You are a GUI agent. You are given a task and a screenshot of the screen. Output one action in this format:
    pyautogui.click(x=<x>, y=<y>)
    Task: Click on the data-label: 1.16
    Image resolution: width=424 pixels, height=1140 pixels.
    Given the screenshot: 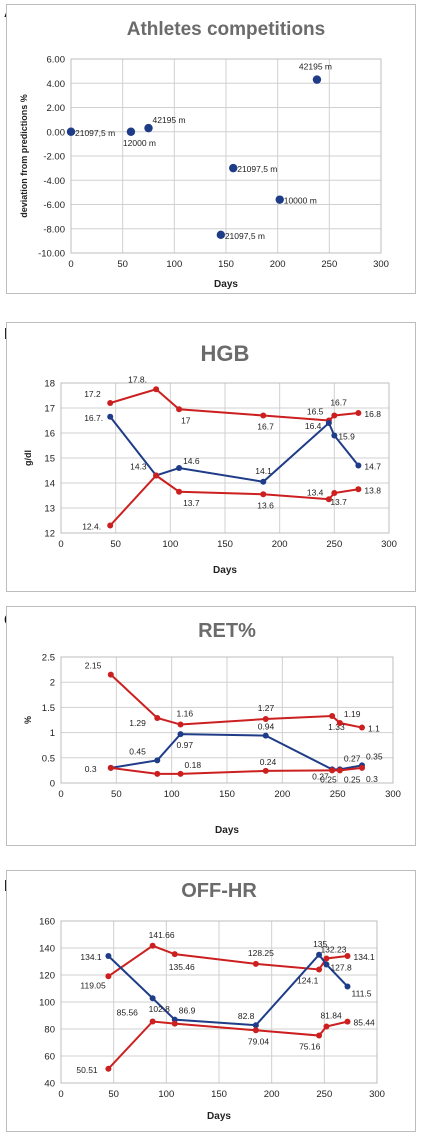 What is the action you would take?
    pyautogui.click(x=185, y=714)
    